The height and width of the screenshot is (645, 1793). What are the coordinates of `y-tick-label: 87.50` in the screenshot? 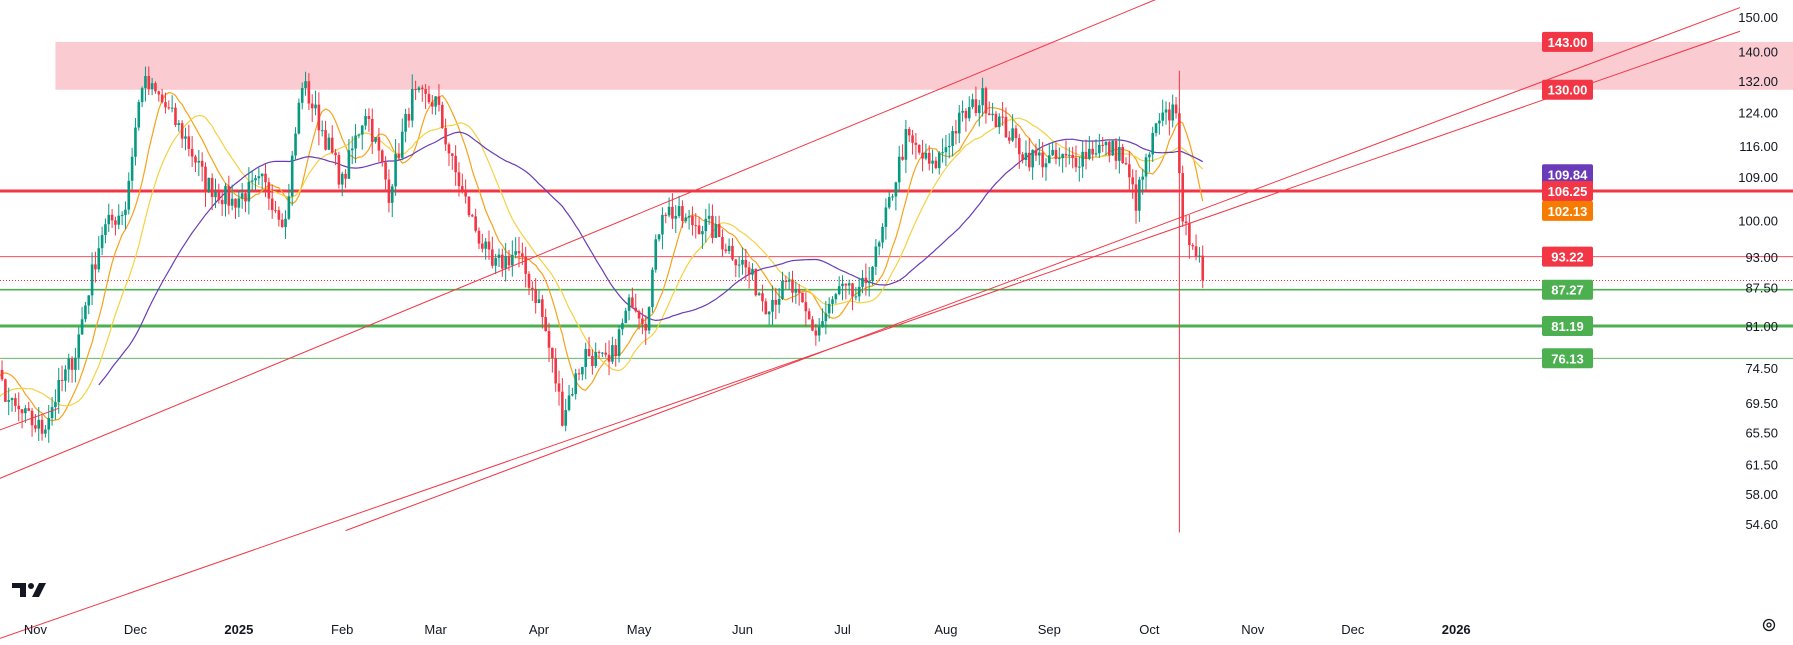 It's located at (1761, 287).